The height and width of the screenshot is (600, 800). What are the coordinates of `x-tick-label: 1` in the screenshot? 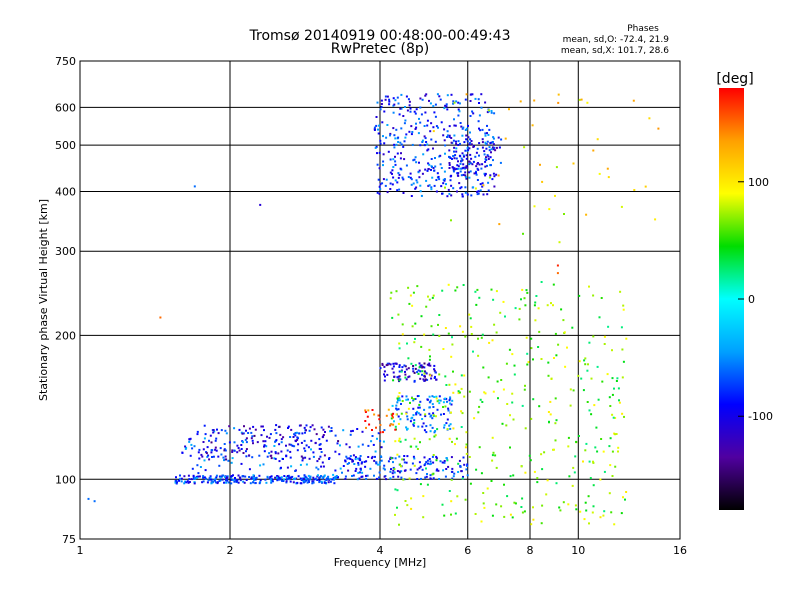 It's located at (80, 550).